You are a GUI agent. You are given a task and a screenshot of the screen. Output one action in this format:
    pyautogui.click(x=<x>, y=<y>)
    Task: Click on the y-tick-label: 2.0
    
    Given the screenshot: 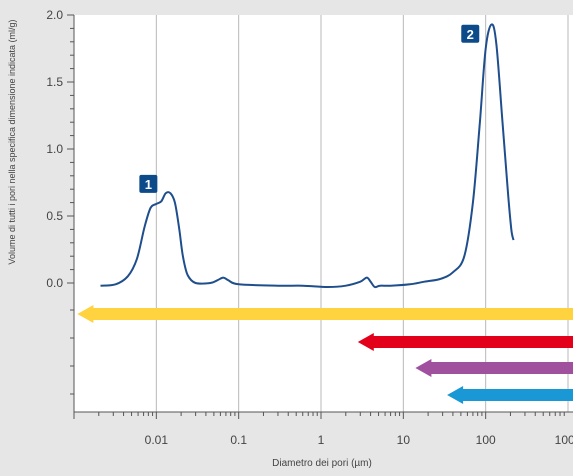 What is the action you would take?
    pyautogui.click(x=54, y=15)
    